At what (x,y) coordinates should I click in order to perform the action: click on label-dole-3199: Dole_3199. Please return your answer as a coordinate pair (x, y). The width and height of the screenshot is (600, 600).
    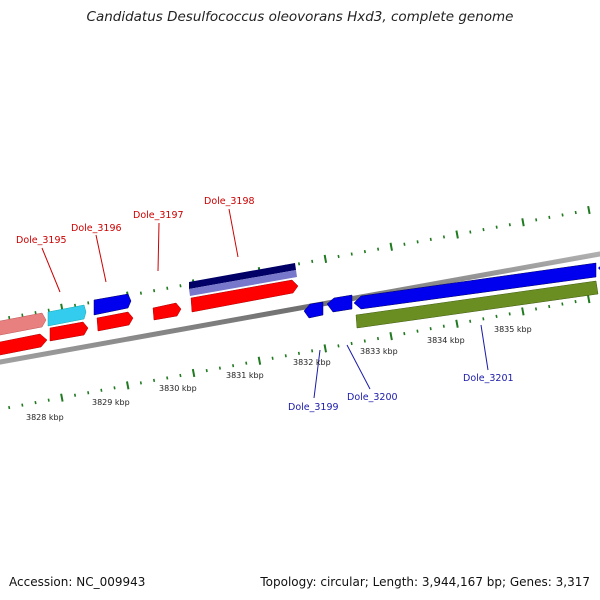
    Looking at the image, I should click on (313, 407).